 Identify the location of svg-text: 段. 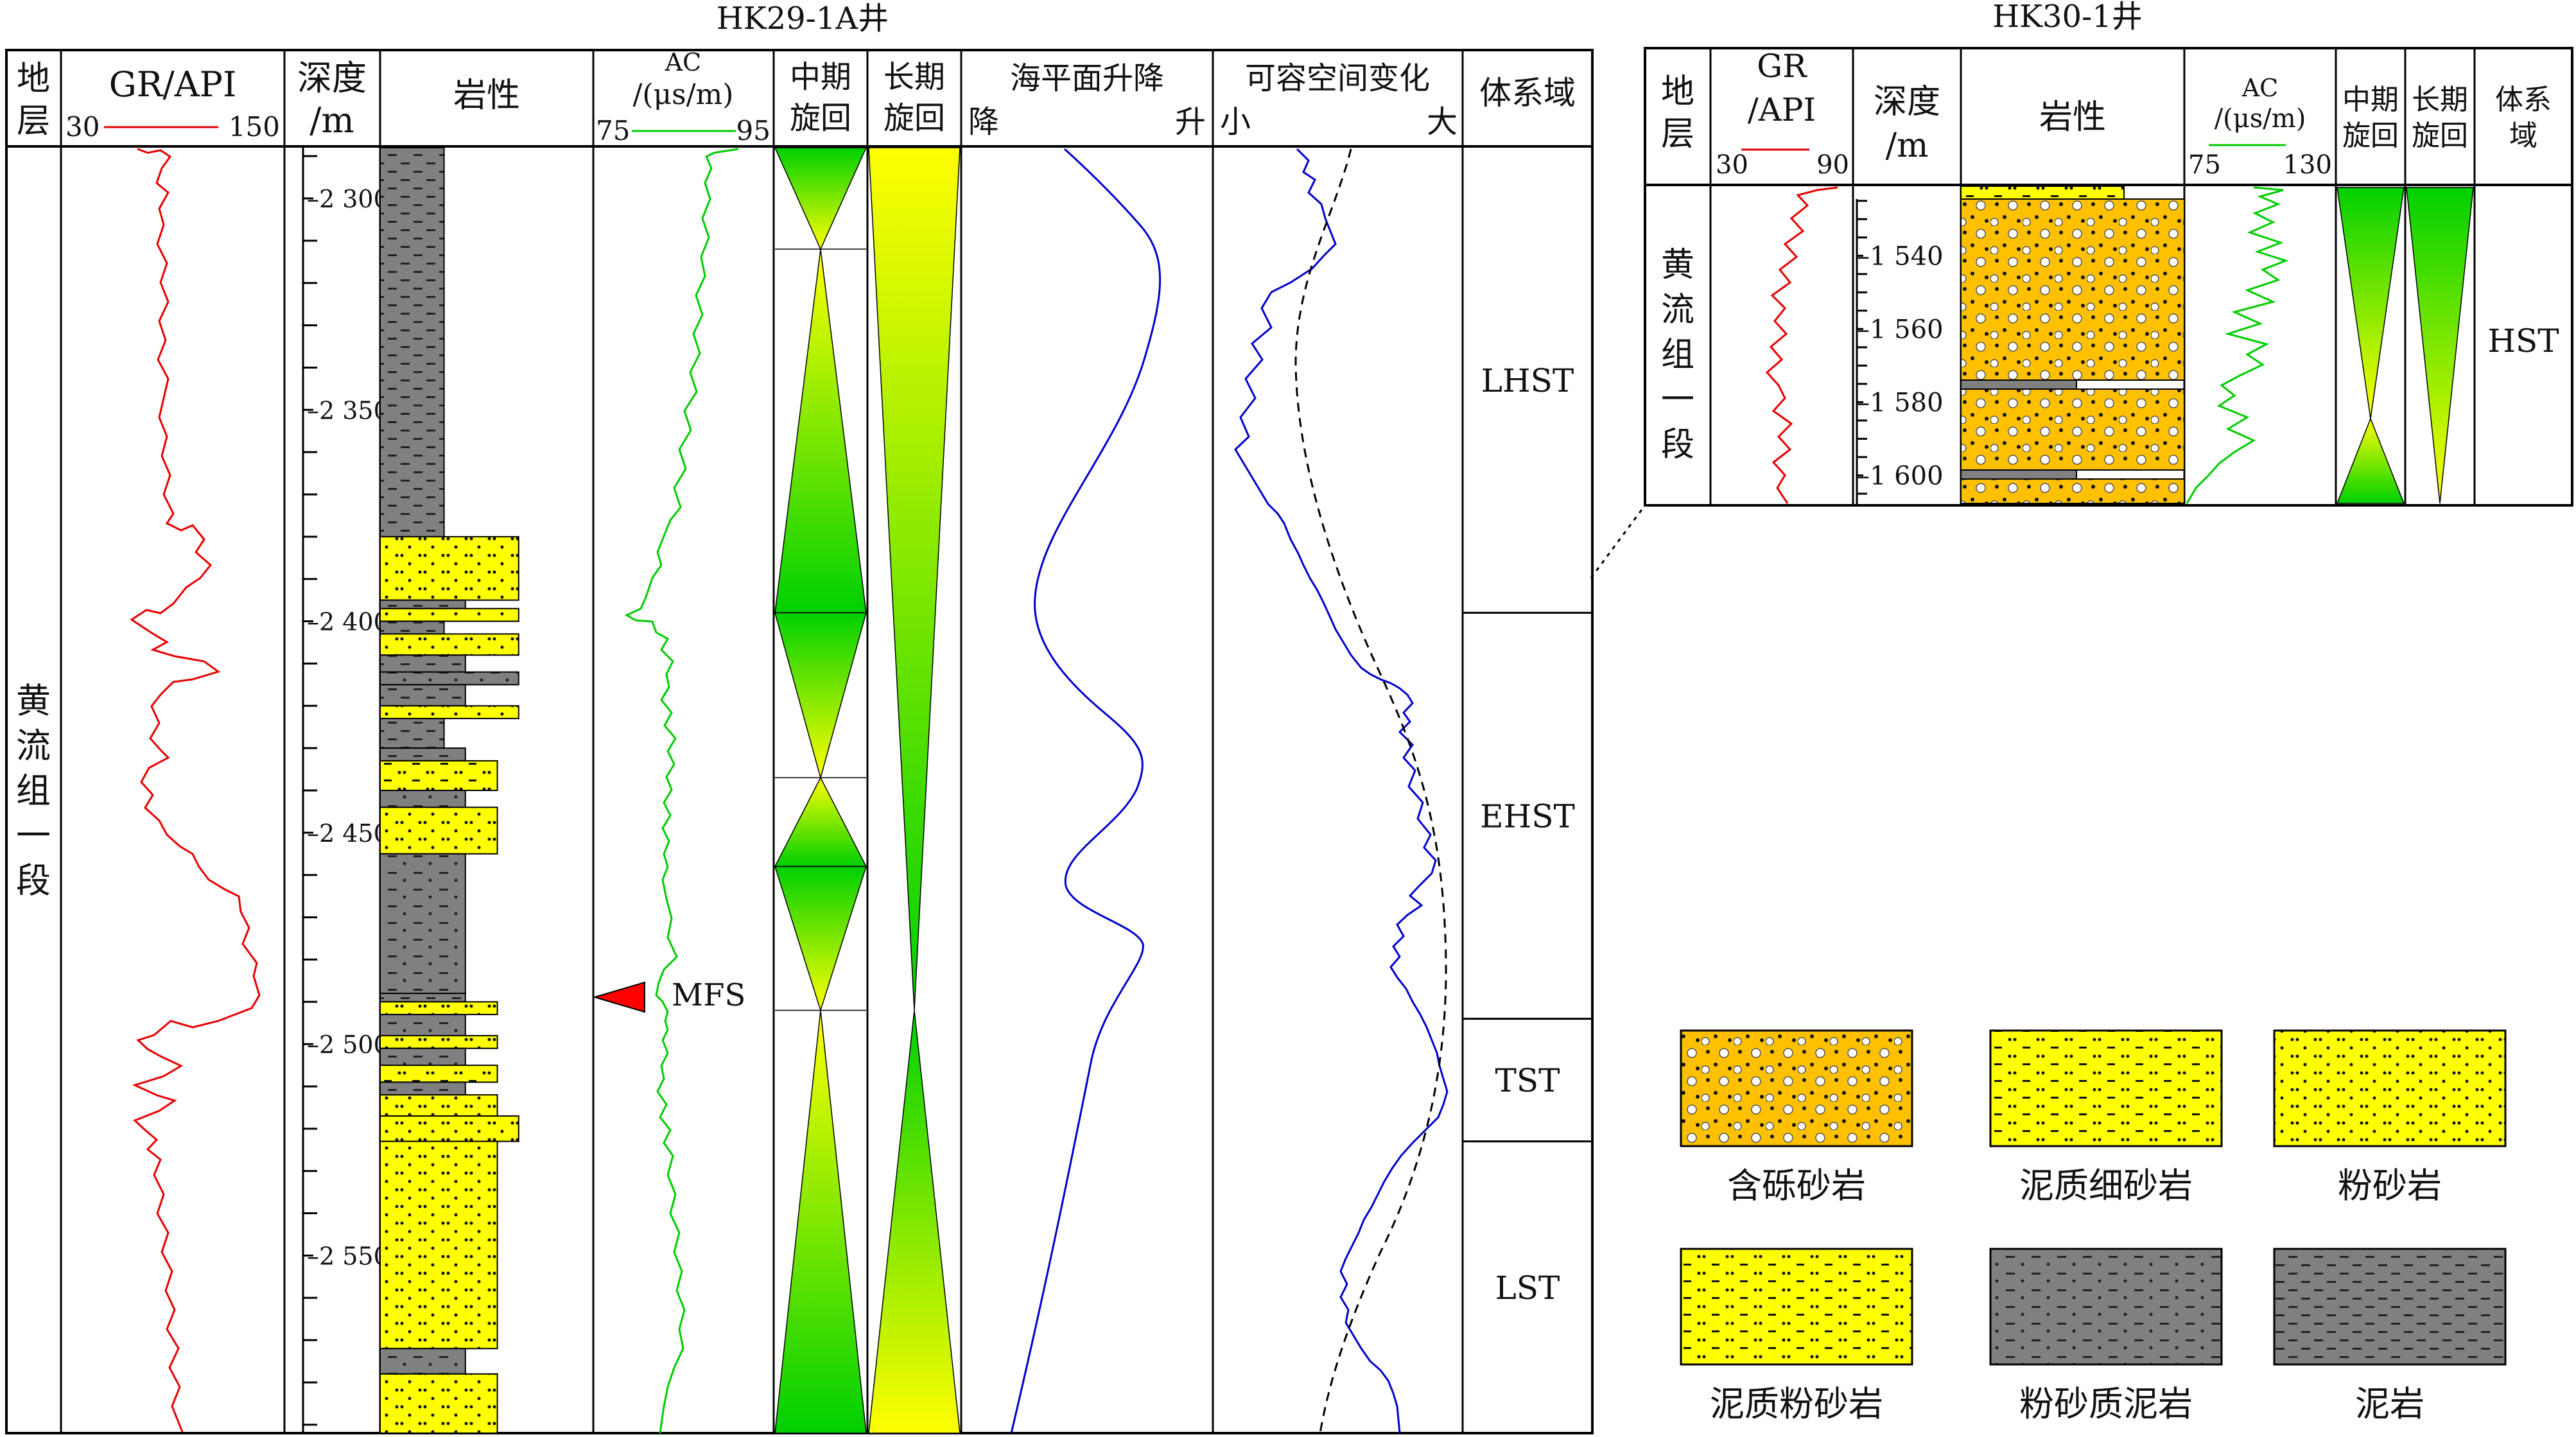
(33, 880).